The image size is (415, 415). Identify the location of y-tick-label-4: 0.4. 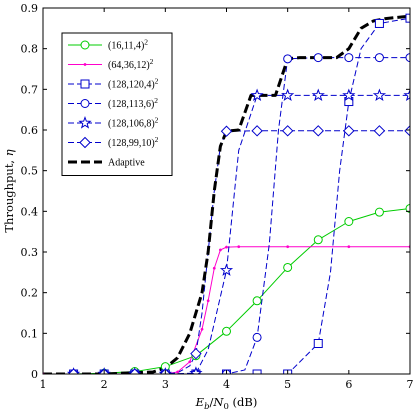
(30, 211).